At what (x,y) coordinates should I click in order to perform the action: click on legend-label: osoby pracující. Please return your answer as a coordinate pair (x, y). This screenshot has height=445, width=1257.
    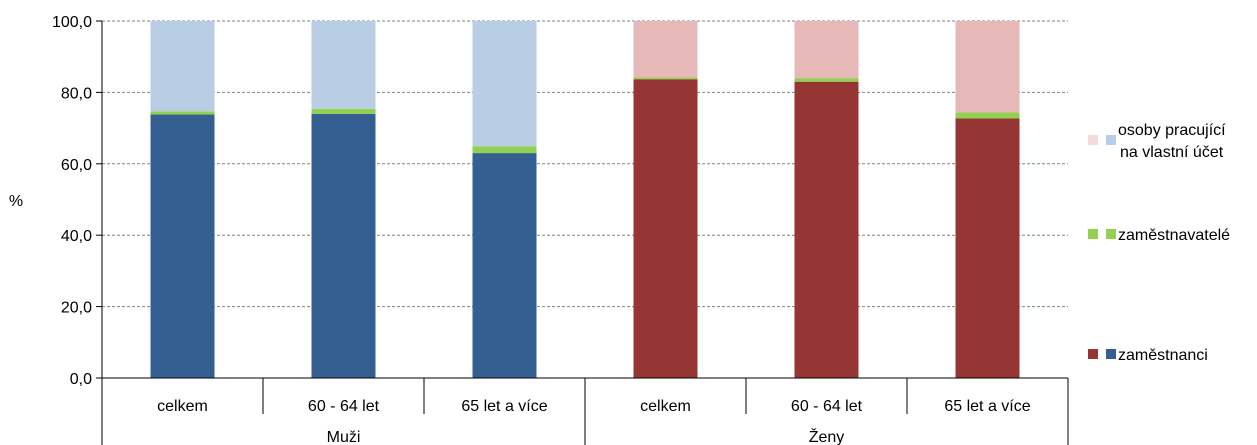
    Looking at the image, I should click on (1172, 130).